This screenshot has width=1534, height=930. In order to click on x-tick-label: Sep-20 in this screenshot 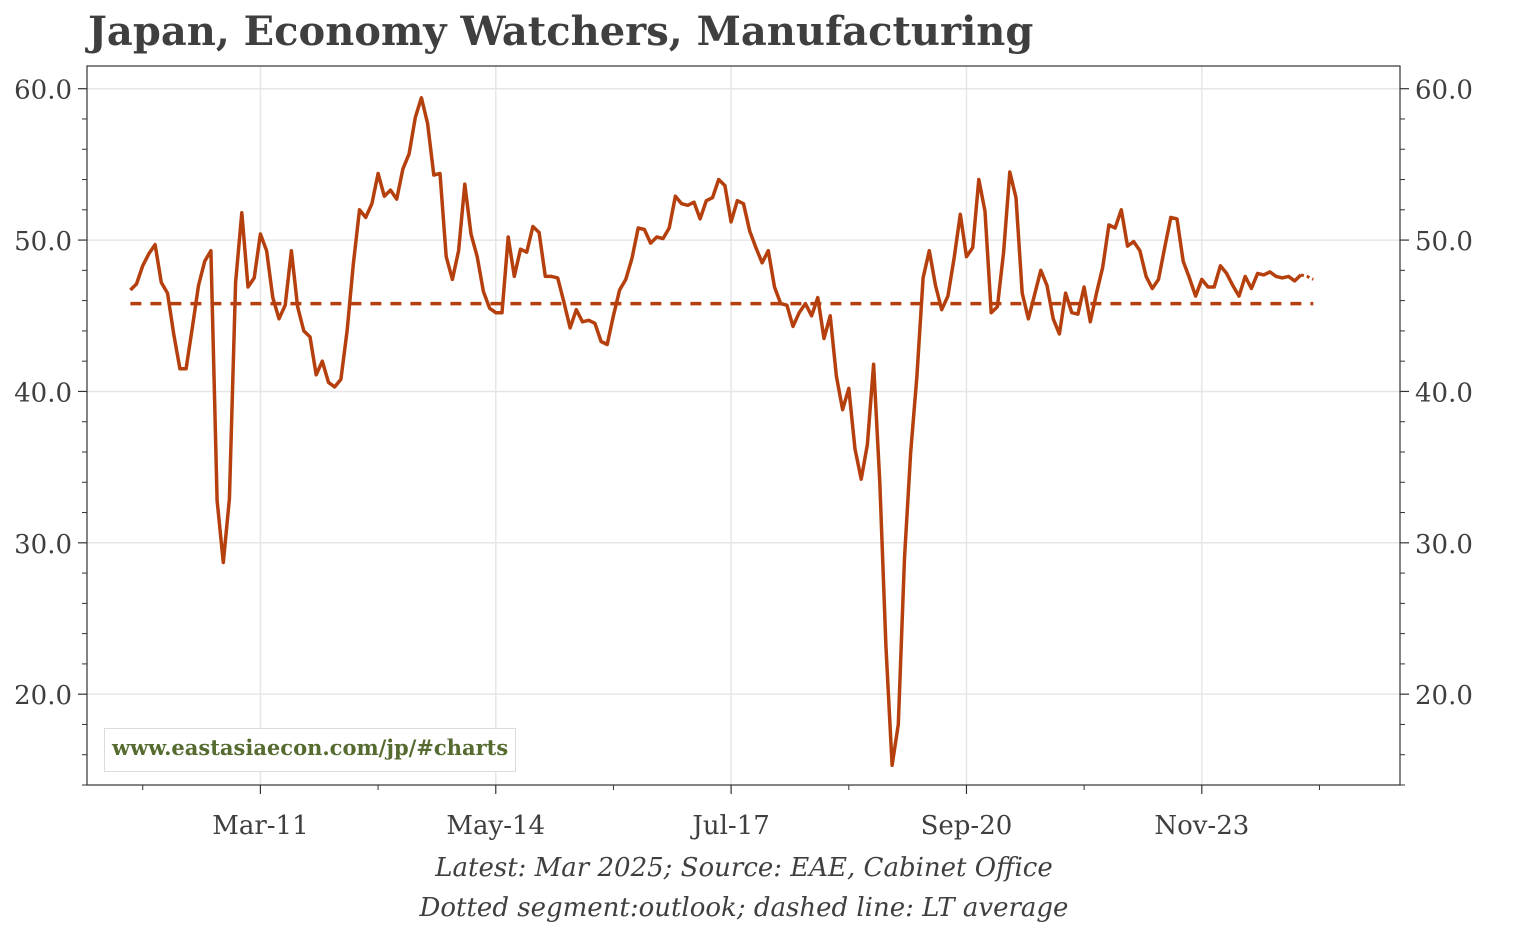, I will do `click(967, 826)`.